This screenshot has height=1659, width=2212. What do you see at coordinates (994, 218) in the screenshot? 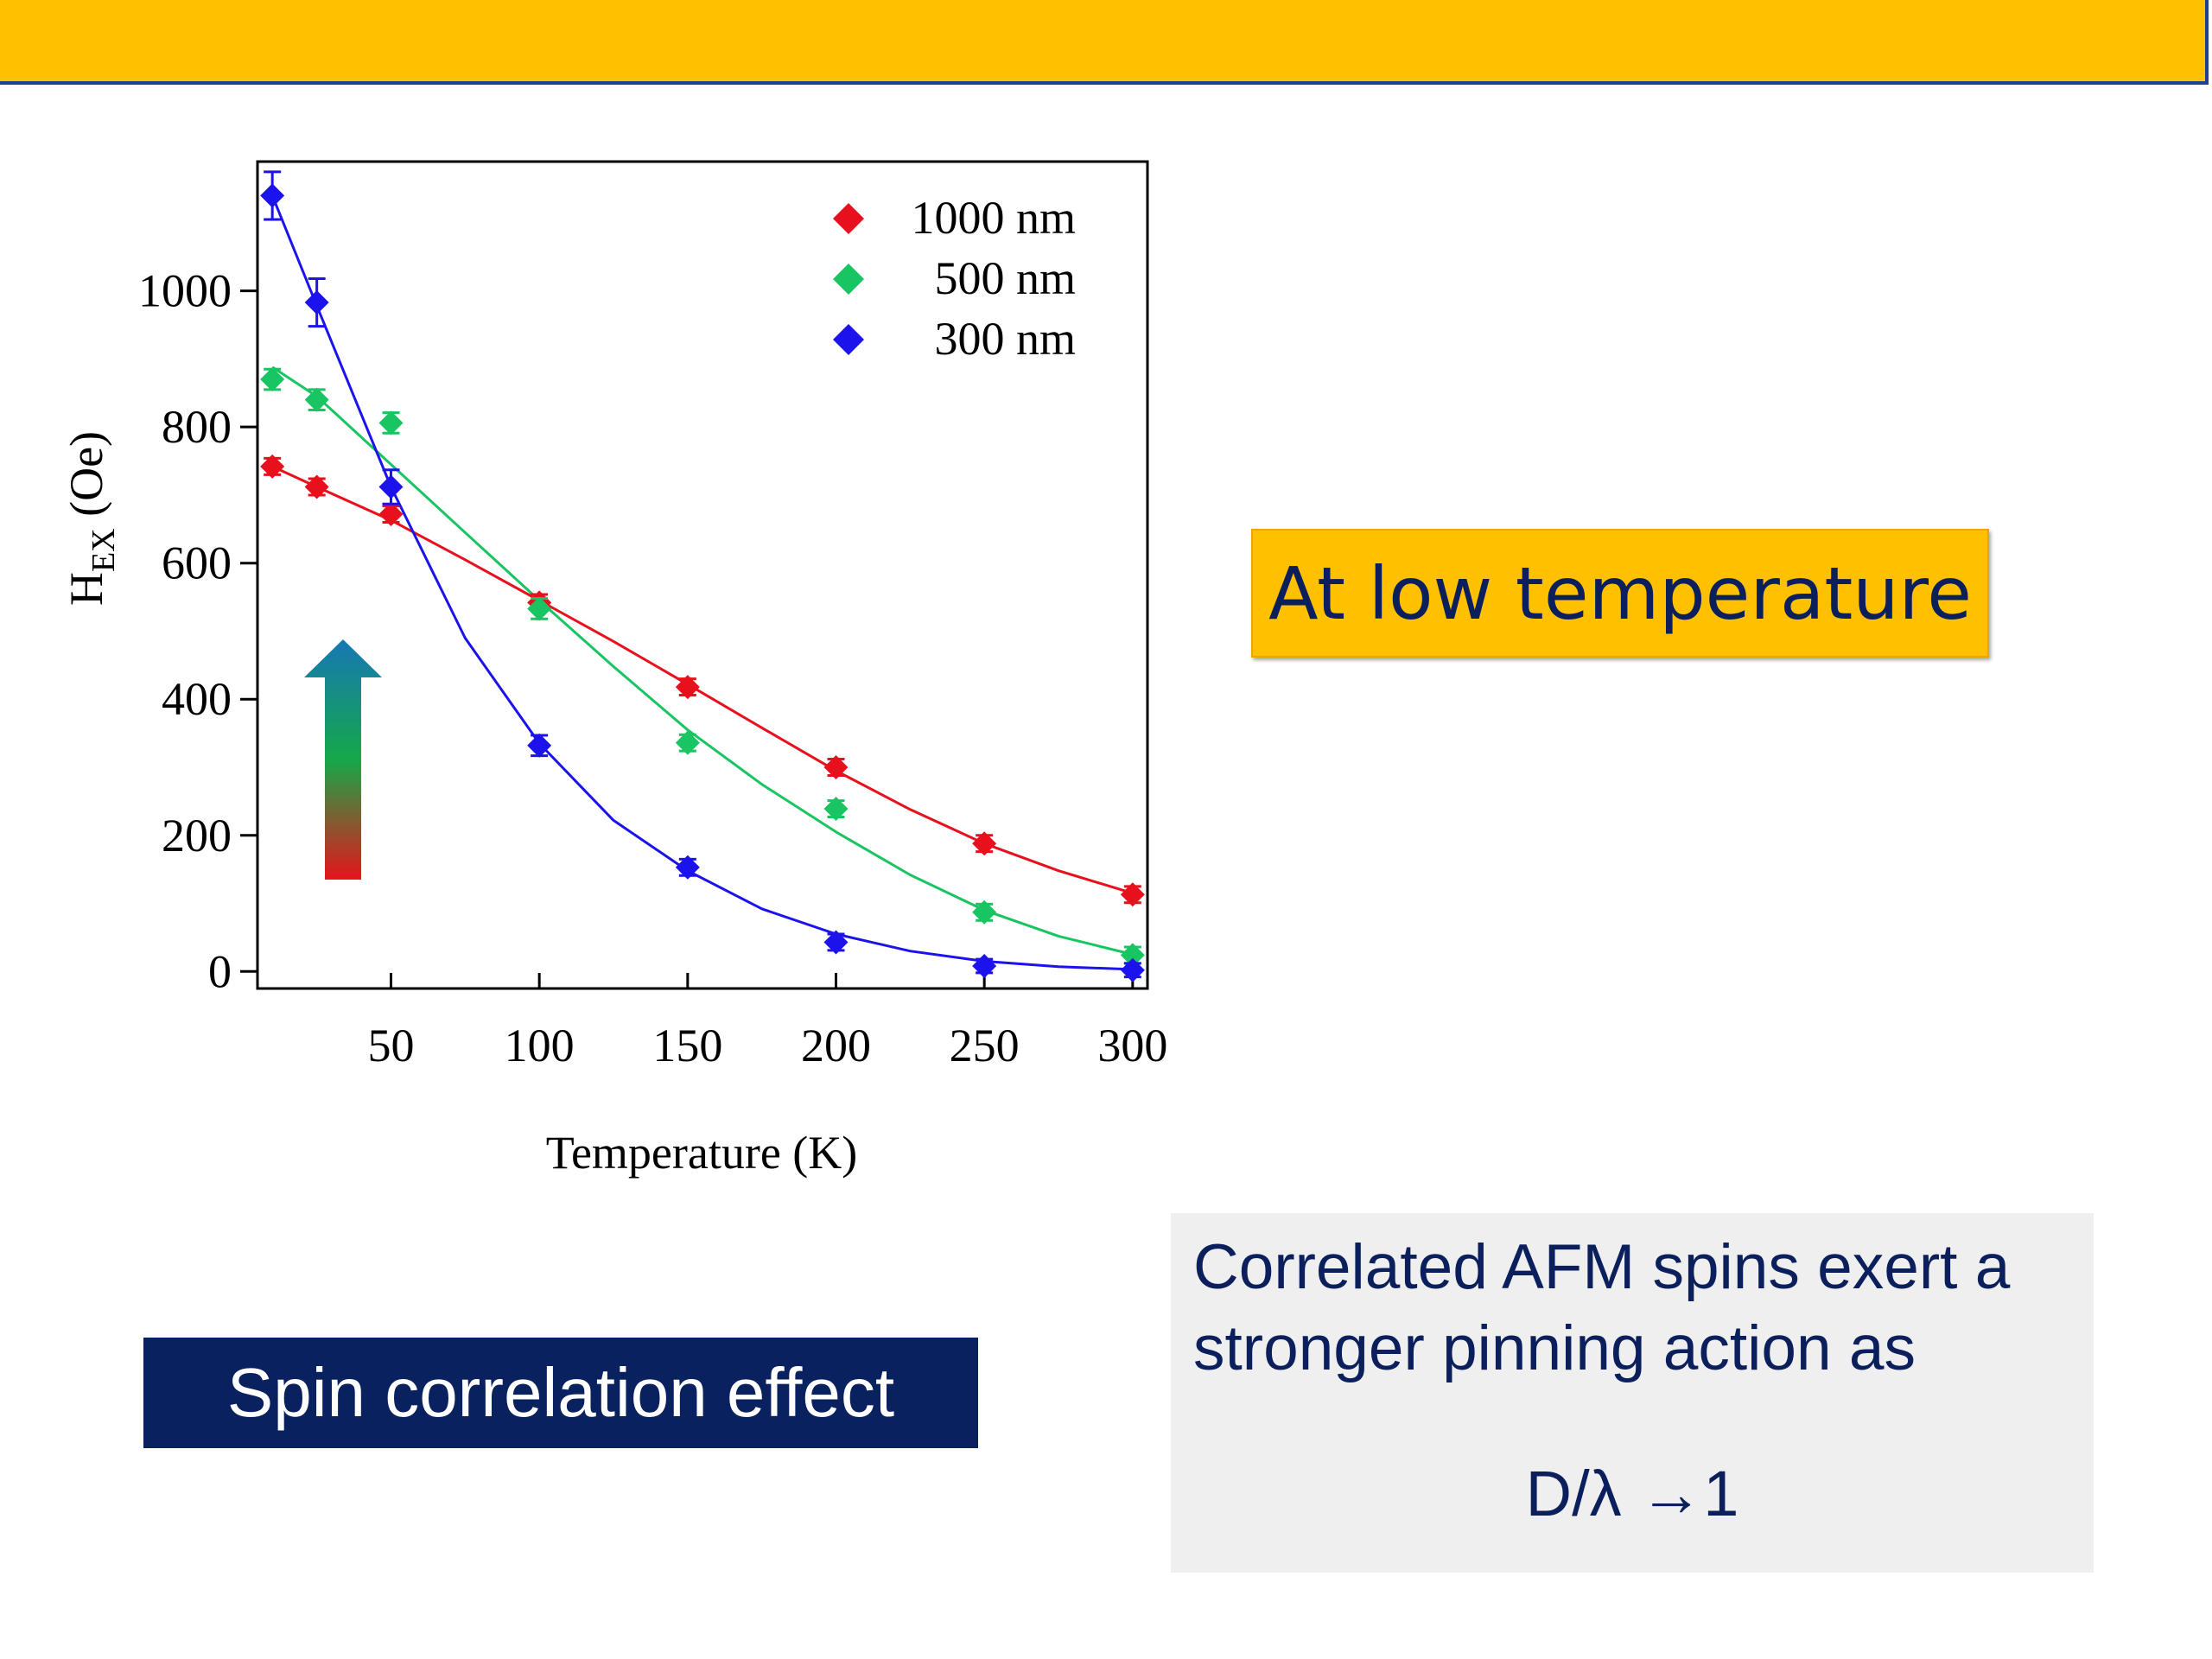
I see `legend-label-series-0: 1000 nm` at bounding box center [994, 218].